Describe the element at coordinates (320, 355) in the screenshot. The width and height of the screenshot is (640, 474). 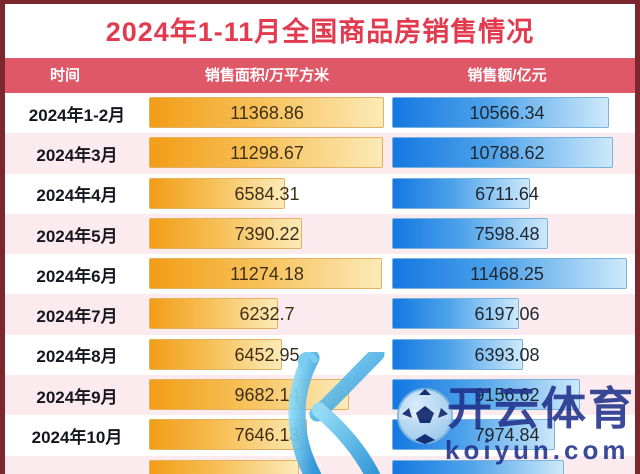
I see `table-row: 2024年8月 6452.95 6393.08` at that location.